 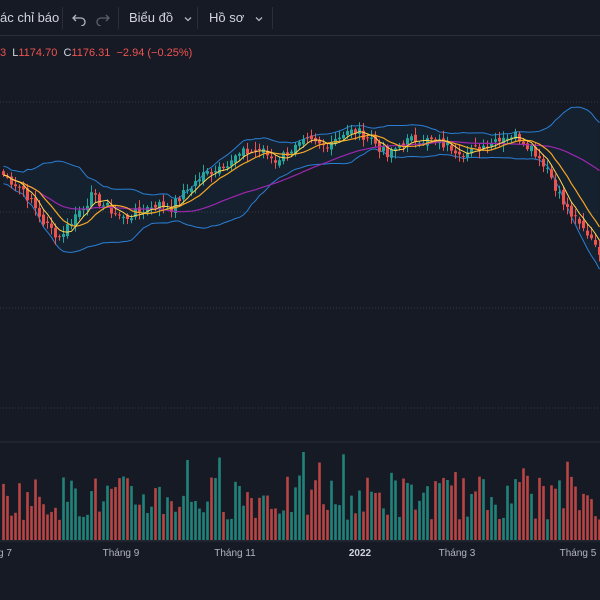 What do you see at coordinates (236, 18) in the screenshot?
I see `profile-menu-button: Hồ sơ` at bounding box center [236, 18].